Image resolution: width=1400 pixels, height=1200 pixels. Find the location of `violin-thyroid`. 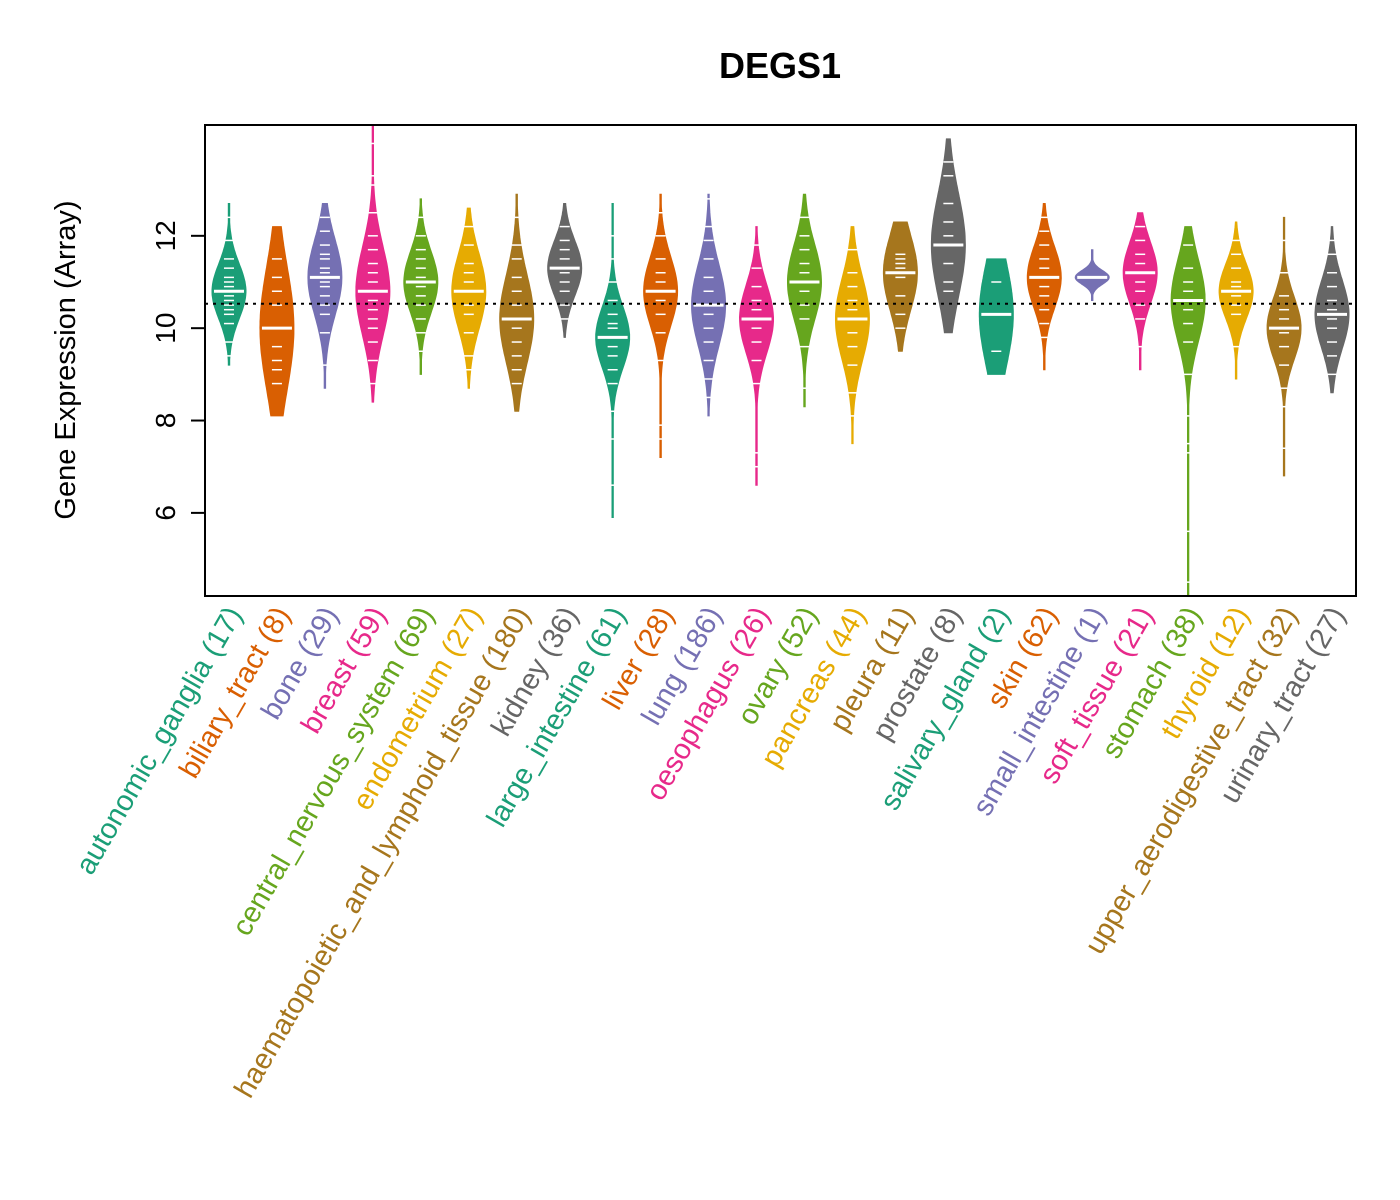

violin-thyroid is located at coordinates (1236, 300).